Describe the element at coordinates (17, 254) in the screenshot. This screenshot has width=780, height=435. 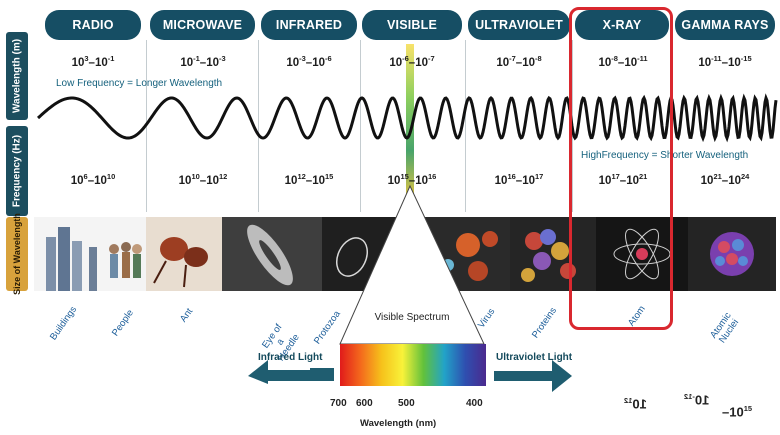
I see `size-side-label: Size of Wavelength` at that location.